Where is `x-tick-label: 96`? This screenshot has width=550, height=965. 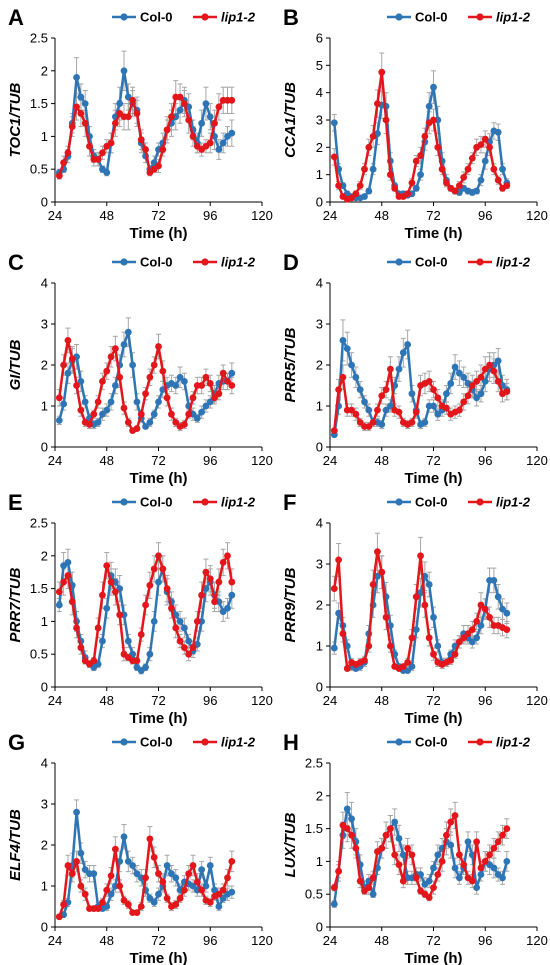 x-tick-label: 96 is located at coordinates (210, 460).